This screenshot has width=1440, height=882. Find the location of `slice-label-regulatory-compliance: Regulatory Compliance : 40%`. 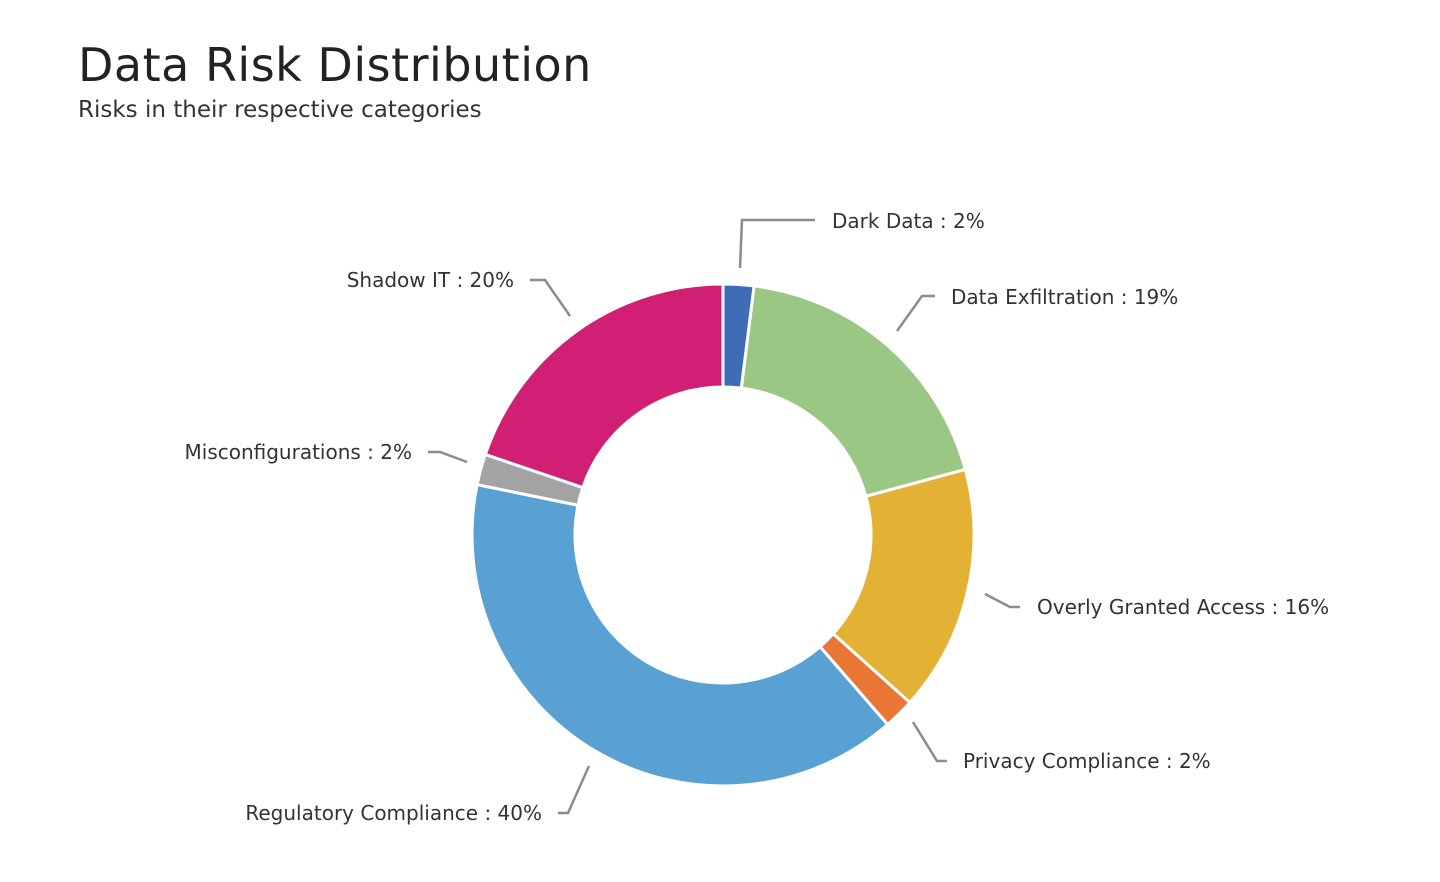

slice-label-regulatory-compliance: Regulatory Compliance : 40% is located at coordinates (393, 813).